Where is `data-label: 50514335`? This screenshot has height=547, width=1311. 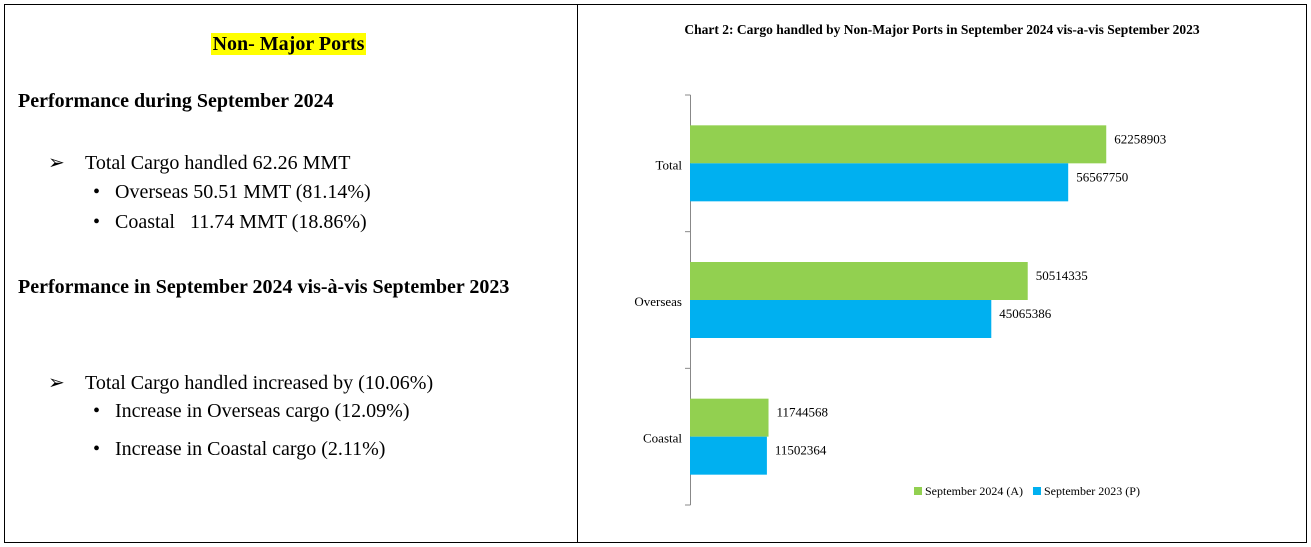
data-label: 50514335 is located at coordinates (1062, 275).